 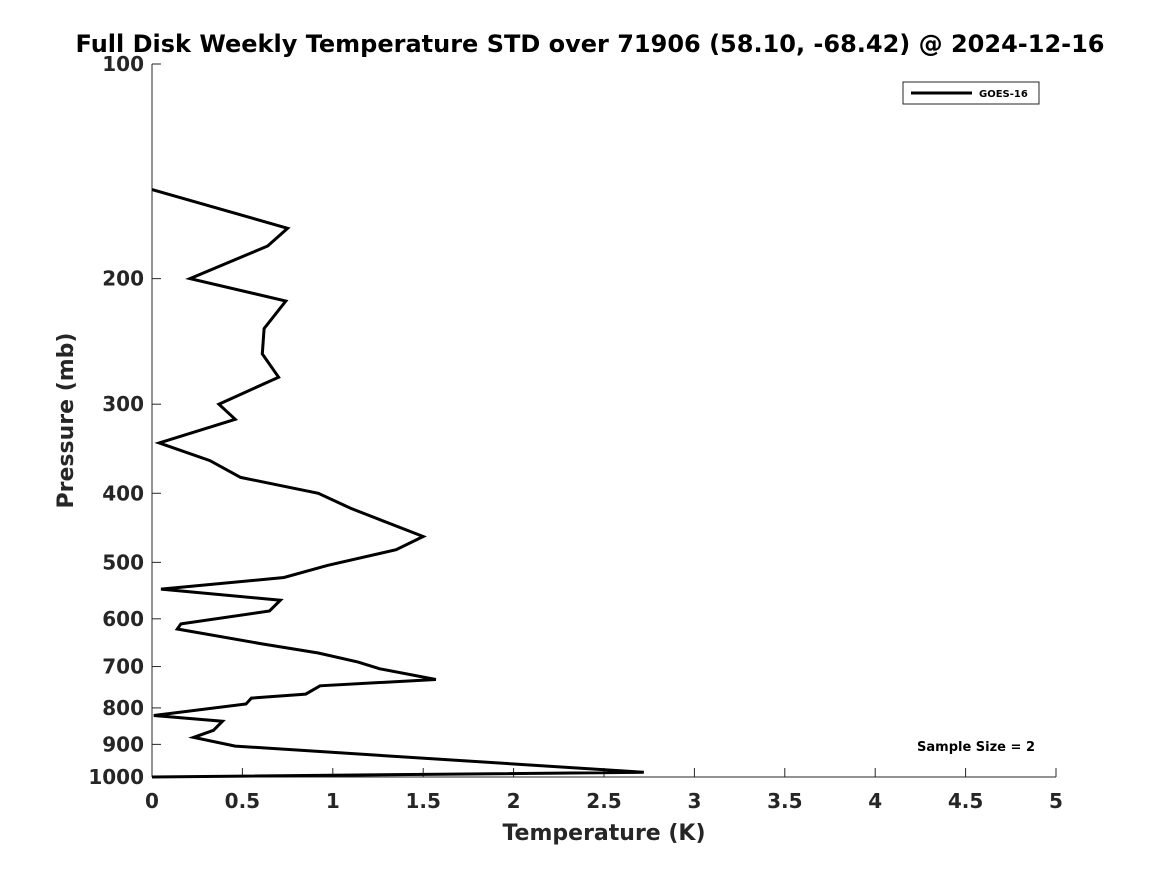 I want to click on x-tick-label: 4.5, so click(x=965, y=801).